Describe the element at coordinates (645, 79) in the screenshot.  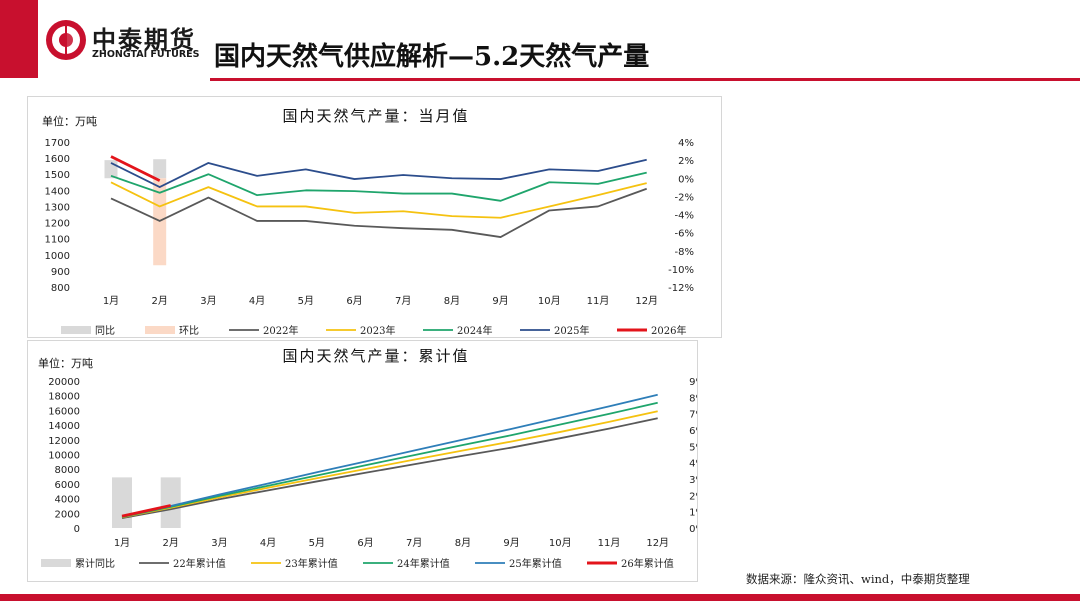
I see `title-divider` at that location.